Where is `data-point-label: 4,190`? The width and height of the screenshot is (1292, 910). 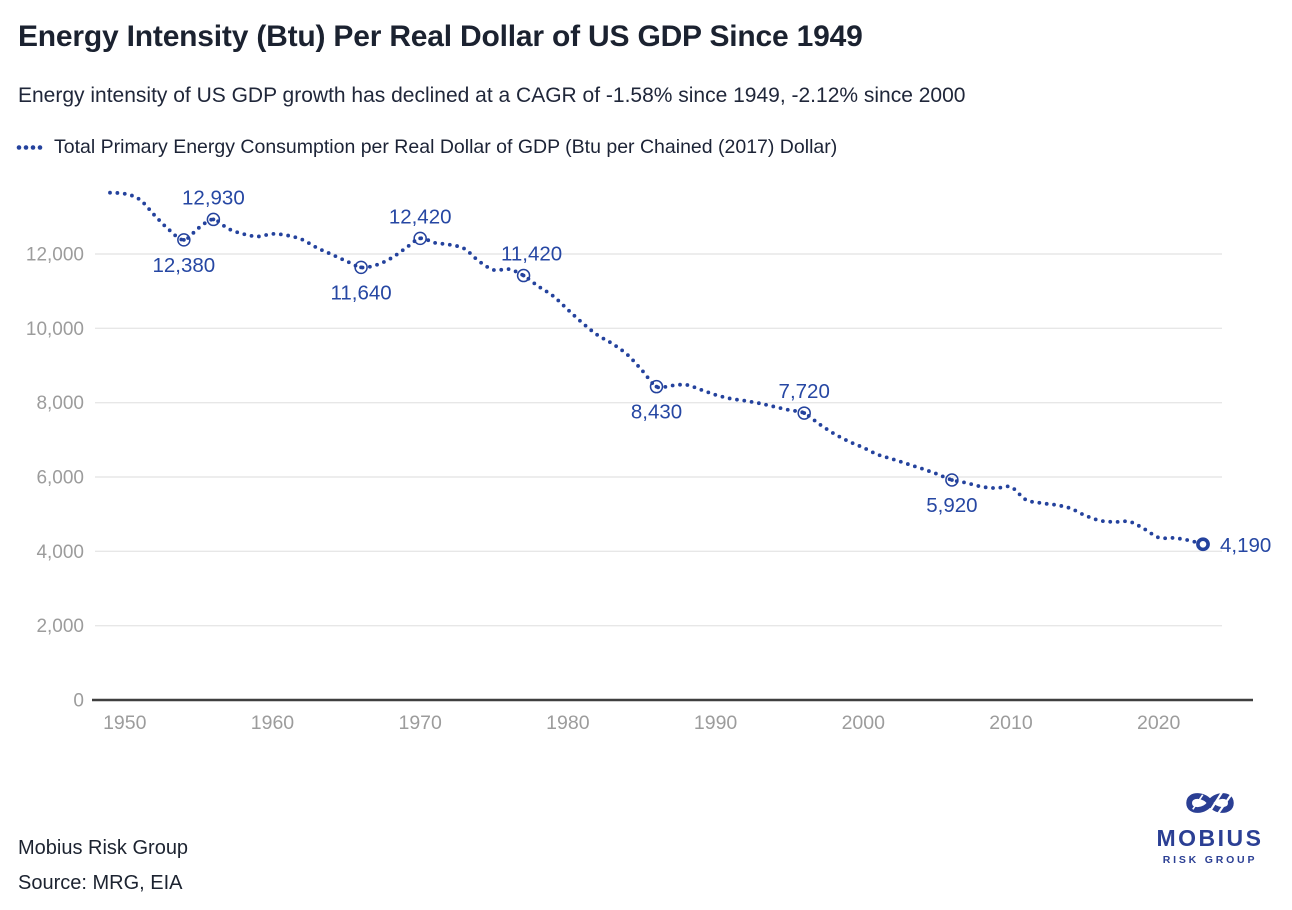 data-point-label: 4,190 is located at coordinates (1245, 545).